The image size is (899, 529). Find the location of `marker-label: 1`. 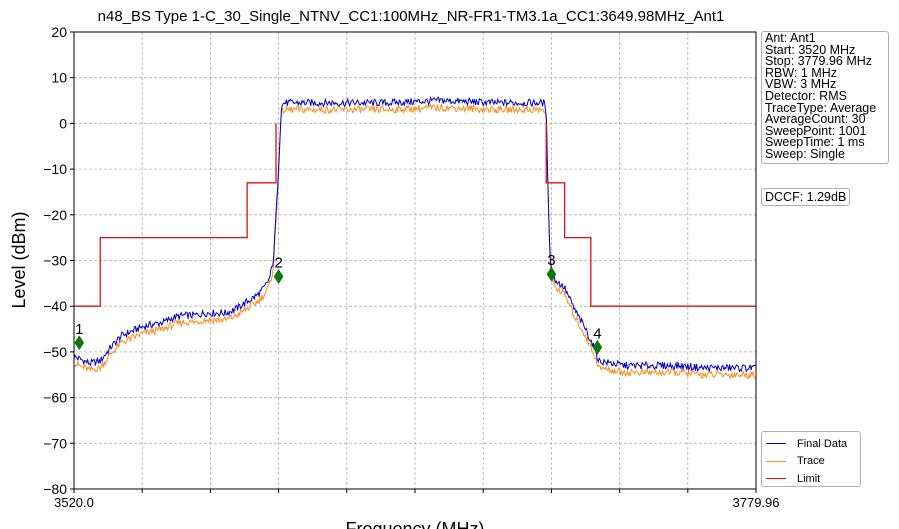

marker-label: 1 is located at coordinates (79, 329).